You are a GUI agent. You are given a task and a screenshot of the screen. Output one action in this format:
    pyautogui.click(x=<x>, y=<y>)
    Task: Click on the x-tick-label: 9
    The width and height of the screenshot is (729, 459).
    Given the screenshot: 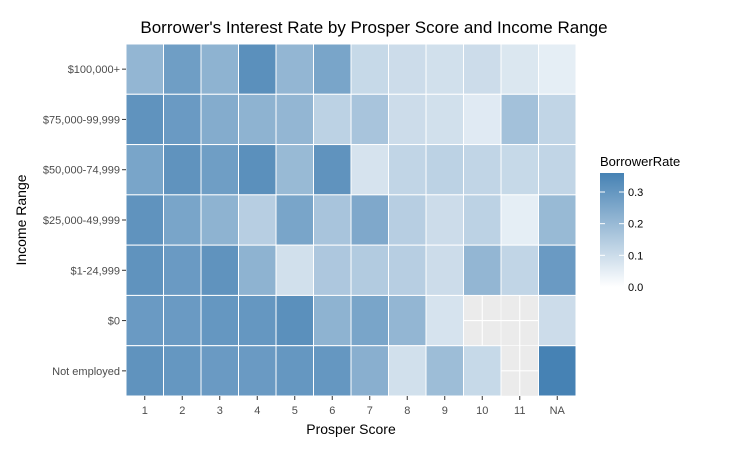 What is the action you would take?
    pyautogui.click(x=445, y=411)
    